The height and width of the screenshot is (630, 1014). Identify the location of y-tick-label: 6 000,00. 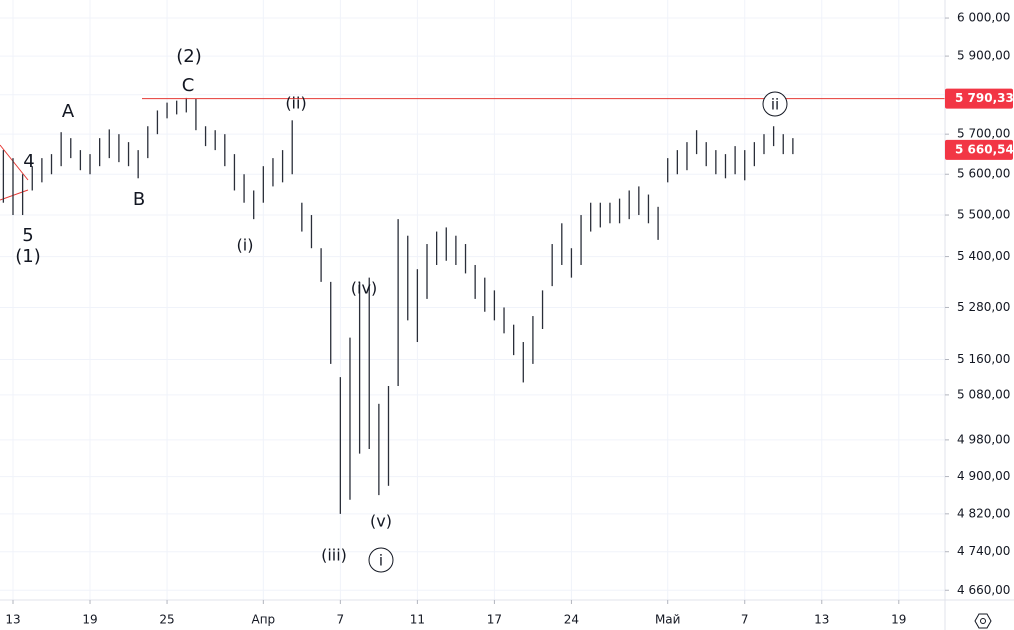
(983, 18).